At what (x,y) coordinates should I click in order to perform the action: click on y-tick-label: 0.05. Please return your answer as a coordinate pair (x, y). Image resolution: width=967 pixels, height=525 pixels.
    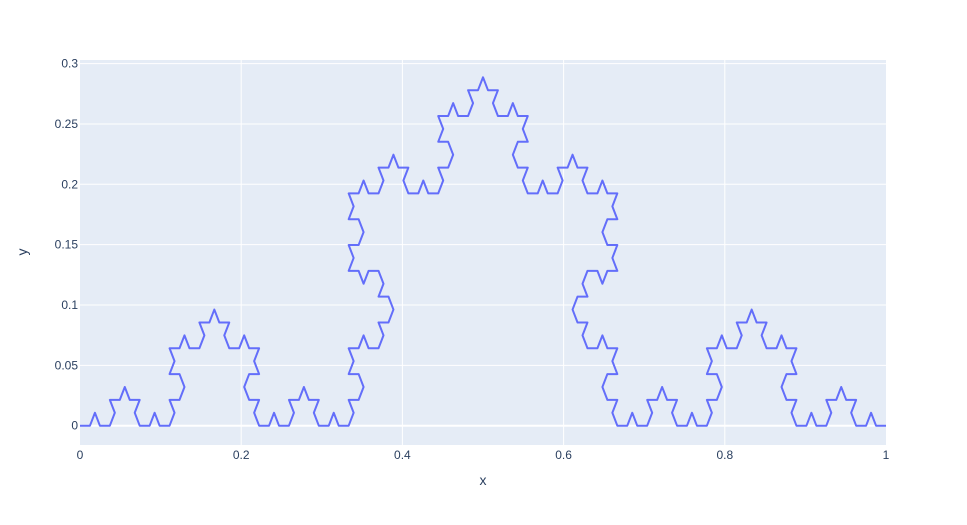
    Looking at the image, I should click on (67, 365).